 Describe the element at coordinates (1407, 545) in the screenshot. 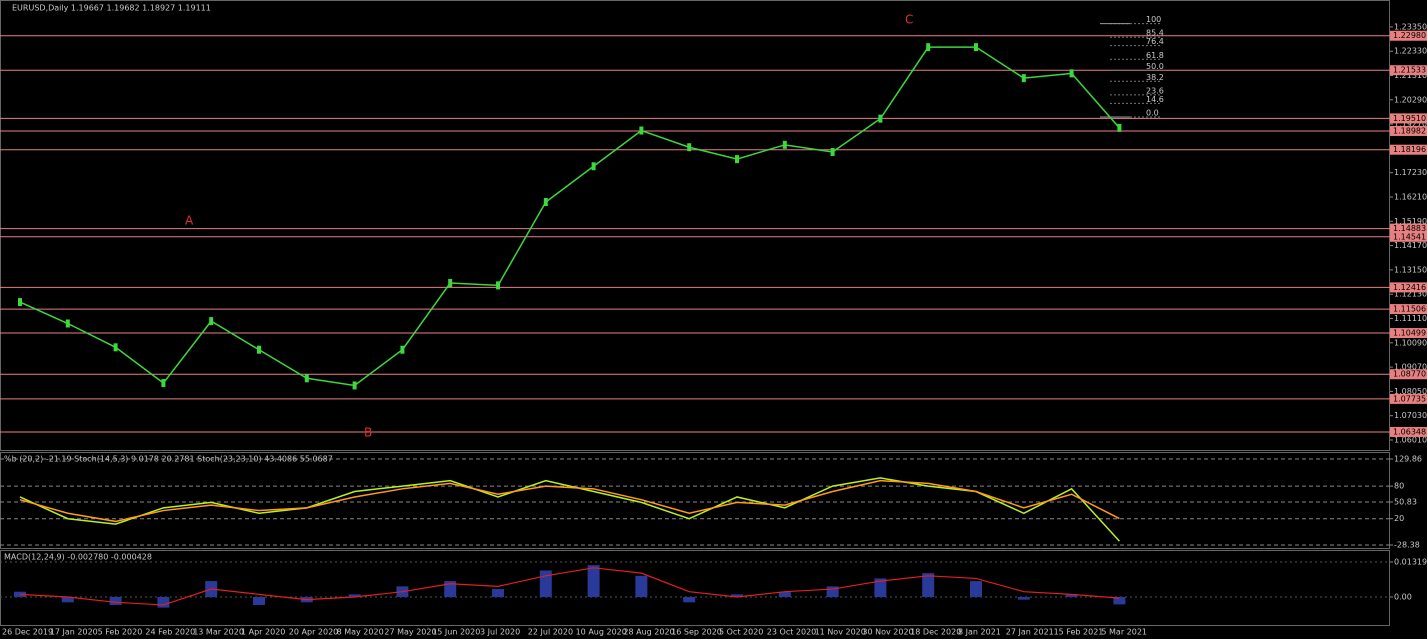

I see `y-tick-label: -28.38` at that location.